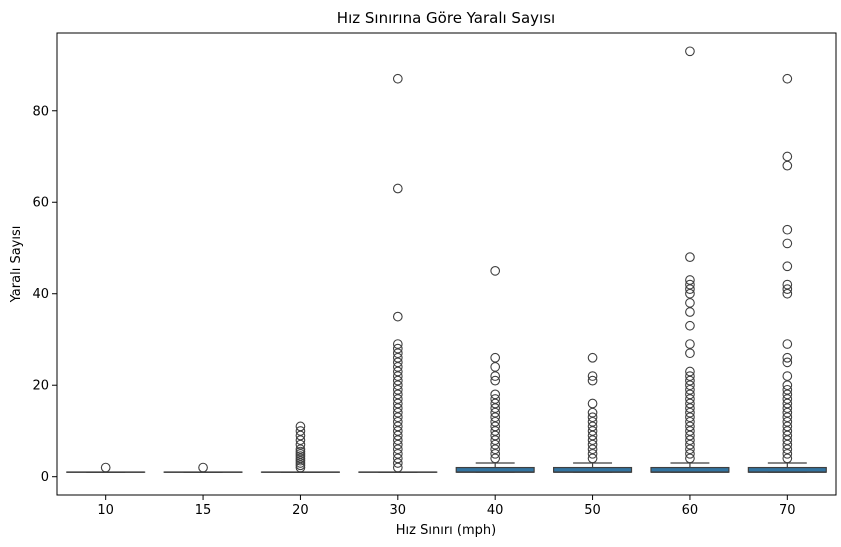 The image size is (841, 547). I want to click on x-tick-label: 50, so click(592, 510).